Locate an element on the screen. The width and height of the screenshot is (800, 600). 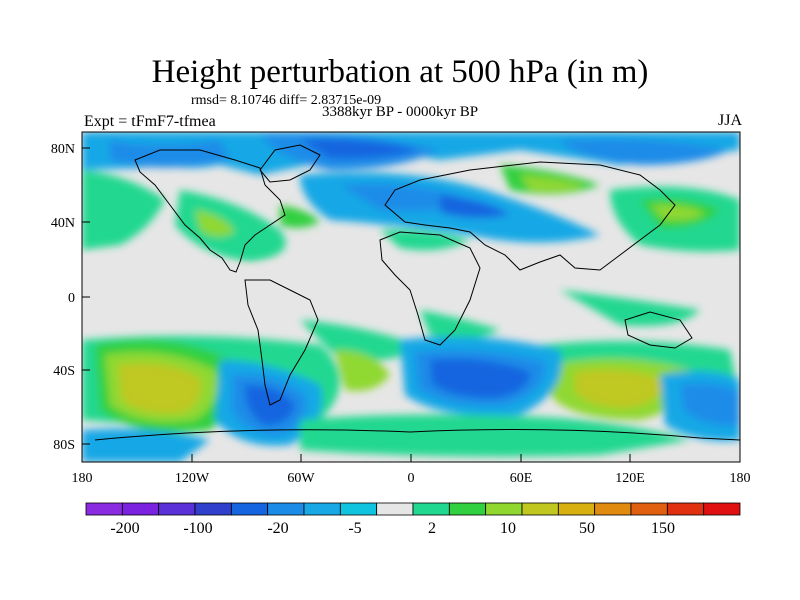
period-label: 3388kyr BP - 0000kyr BP is located at coordinates (400, 112).